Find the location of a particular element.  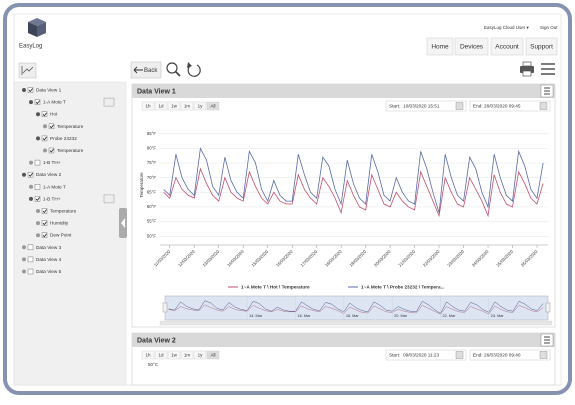

nav-label: Devices is located at coordinates (472, 47).